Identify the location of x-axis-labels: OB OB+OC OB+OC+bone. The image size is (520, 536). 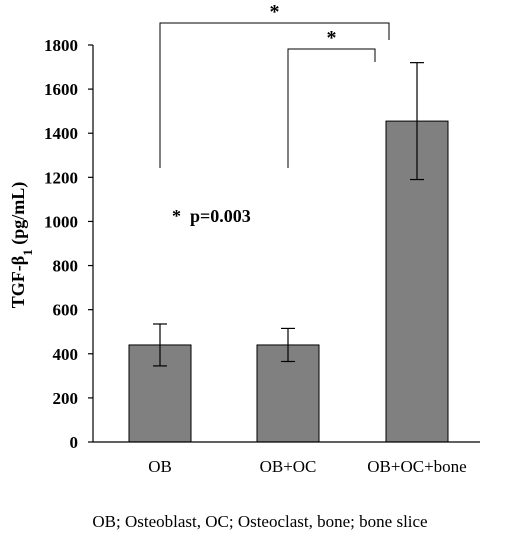
(307, 466).